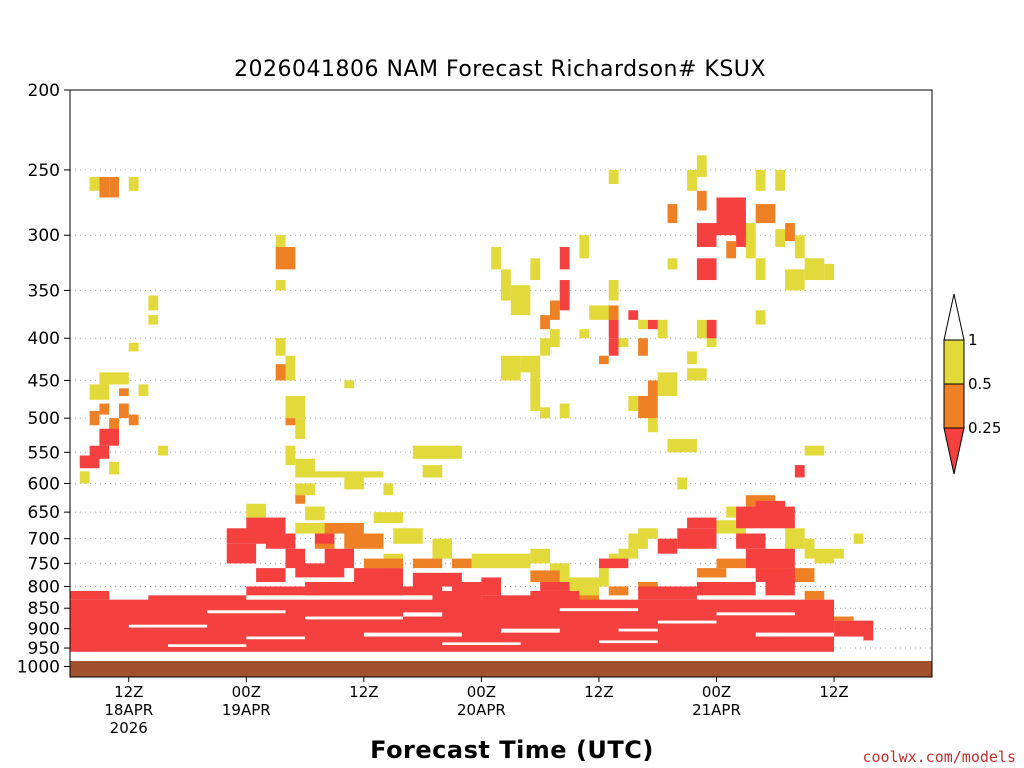 The height and width of the screenshot is (768, 1024). What do you see at coordinates (716, 710) in the screenshot?
I see `x-tick-label-72-1: 21APR` at bounding box center [716, 710].